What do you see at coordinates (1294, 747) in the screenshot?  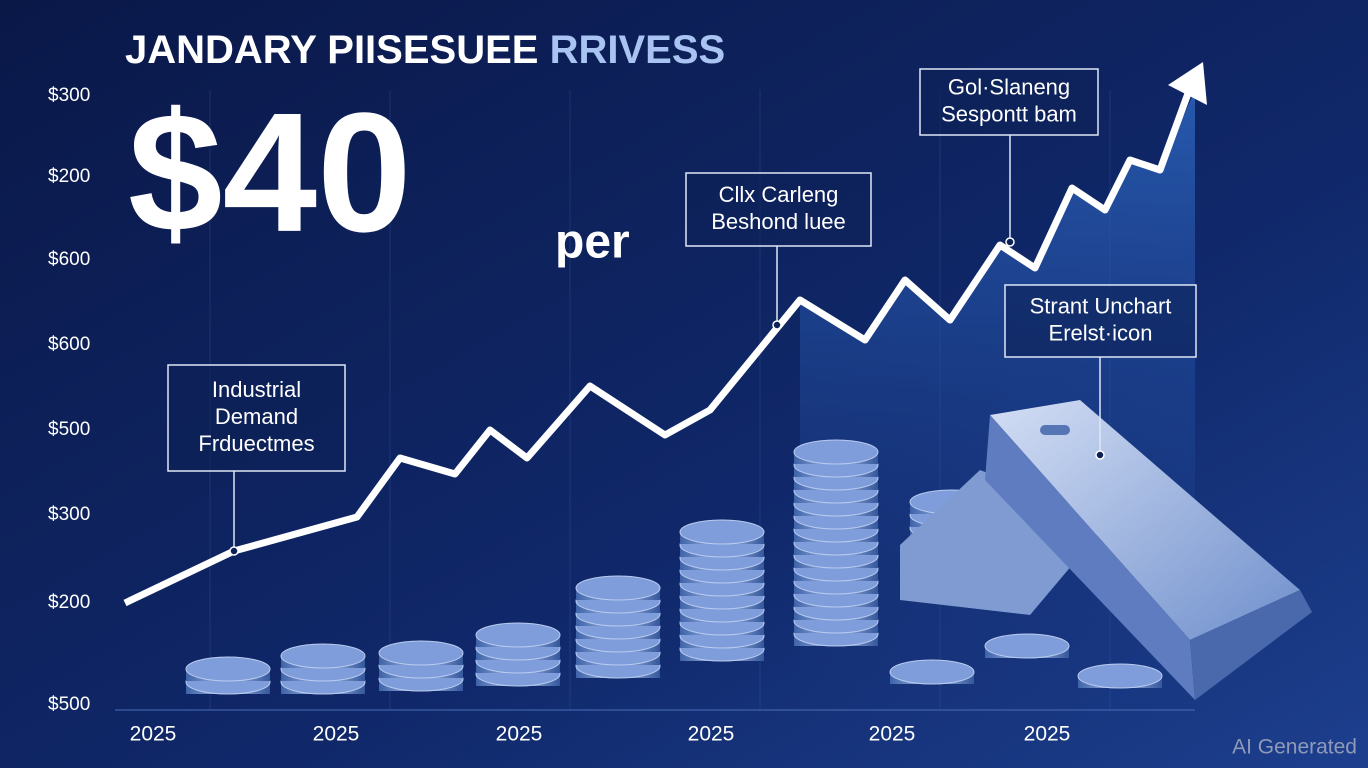 I see `watermark: AI Generated` at bounding box center [1294, 747].